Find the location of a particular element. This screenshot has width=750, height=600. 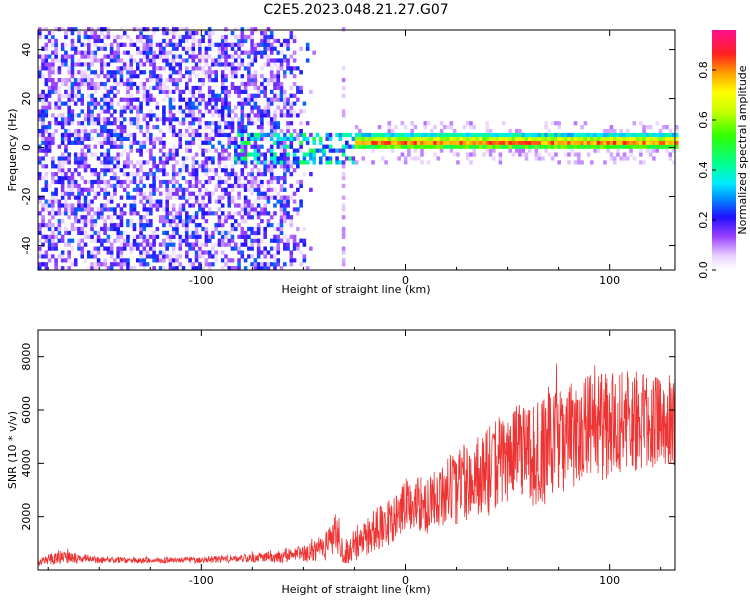

colorbar-label: Normalized spectral amplitude is located at coordinates (742, 149).